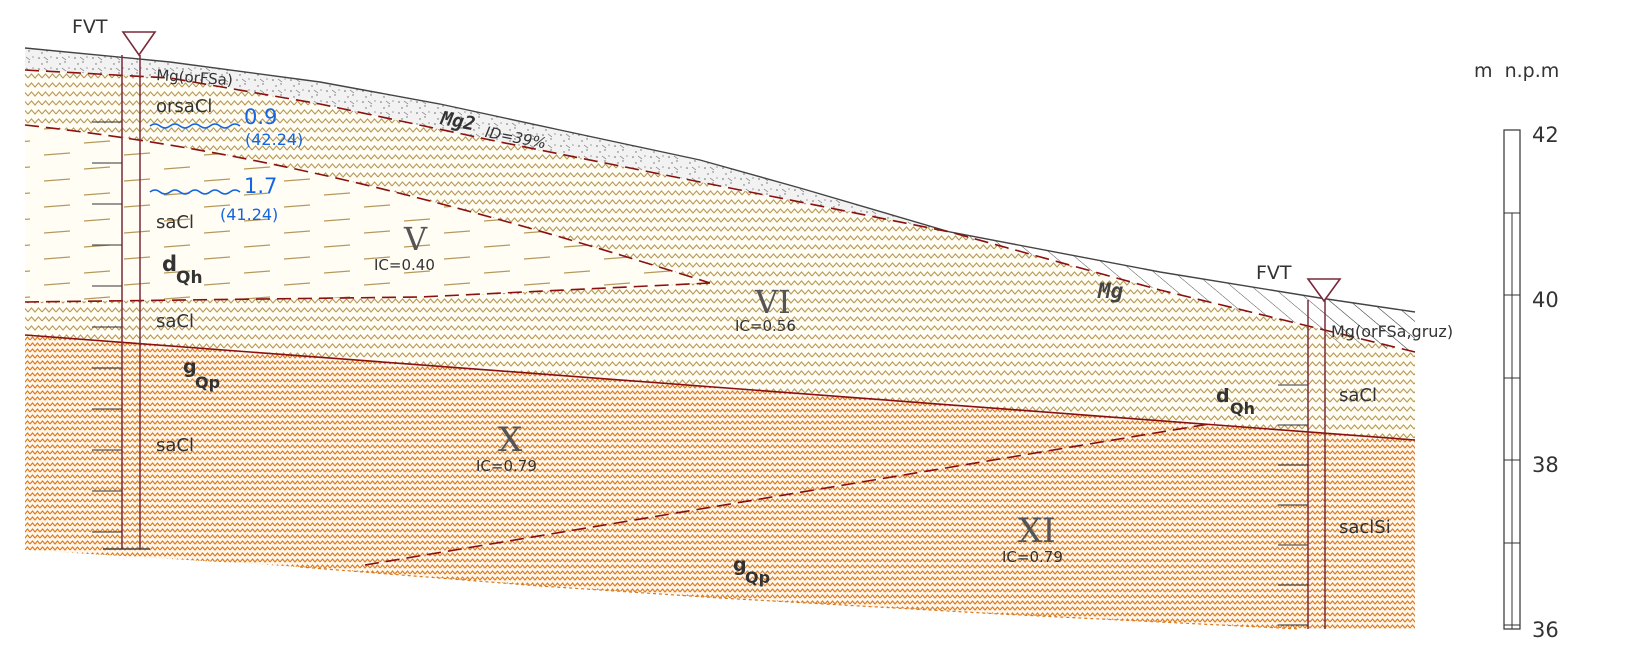 This screenshot has height=664, width=1643. Describe the element at coordinates (790, 494) in the screenshot. I see `boundary-x-xi` at that location.